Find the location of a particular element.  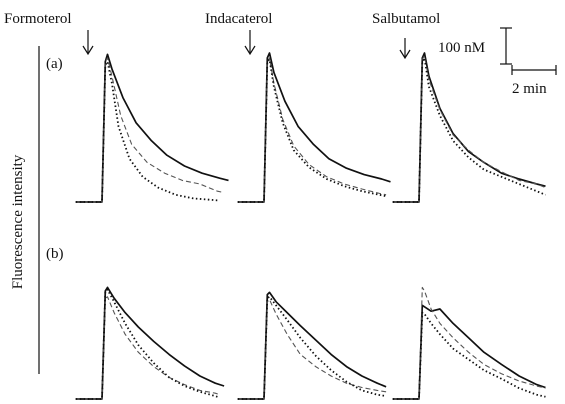

drug-addition-arrow-indacaterol is located at coordinates (250, 43).